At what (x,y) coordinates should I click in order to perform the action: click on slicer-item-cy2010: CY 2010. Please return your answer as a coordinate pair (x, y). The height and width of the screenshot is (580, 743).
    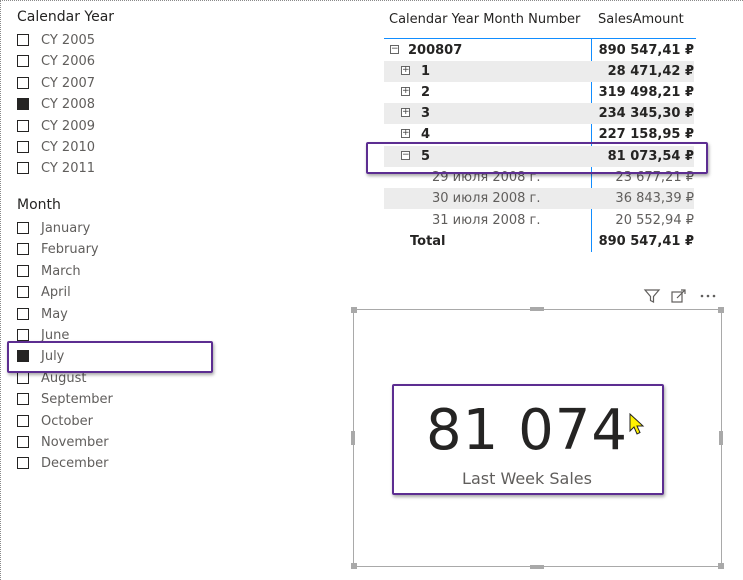
    Looking at the image, I should click on (65, 147).